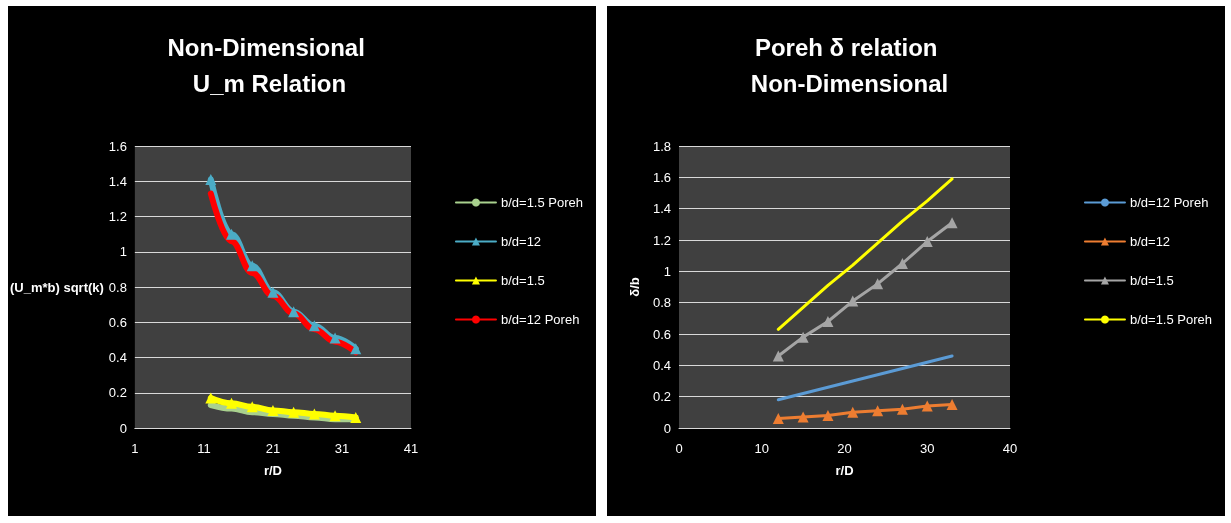 The width and height of the screenshot is (1231, 523). What do you see at coordinates (679, 448) in the screenshot?
I see `x-tick-label: 0` at bounding box center [679, 448].